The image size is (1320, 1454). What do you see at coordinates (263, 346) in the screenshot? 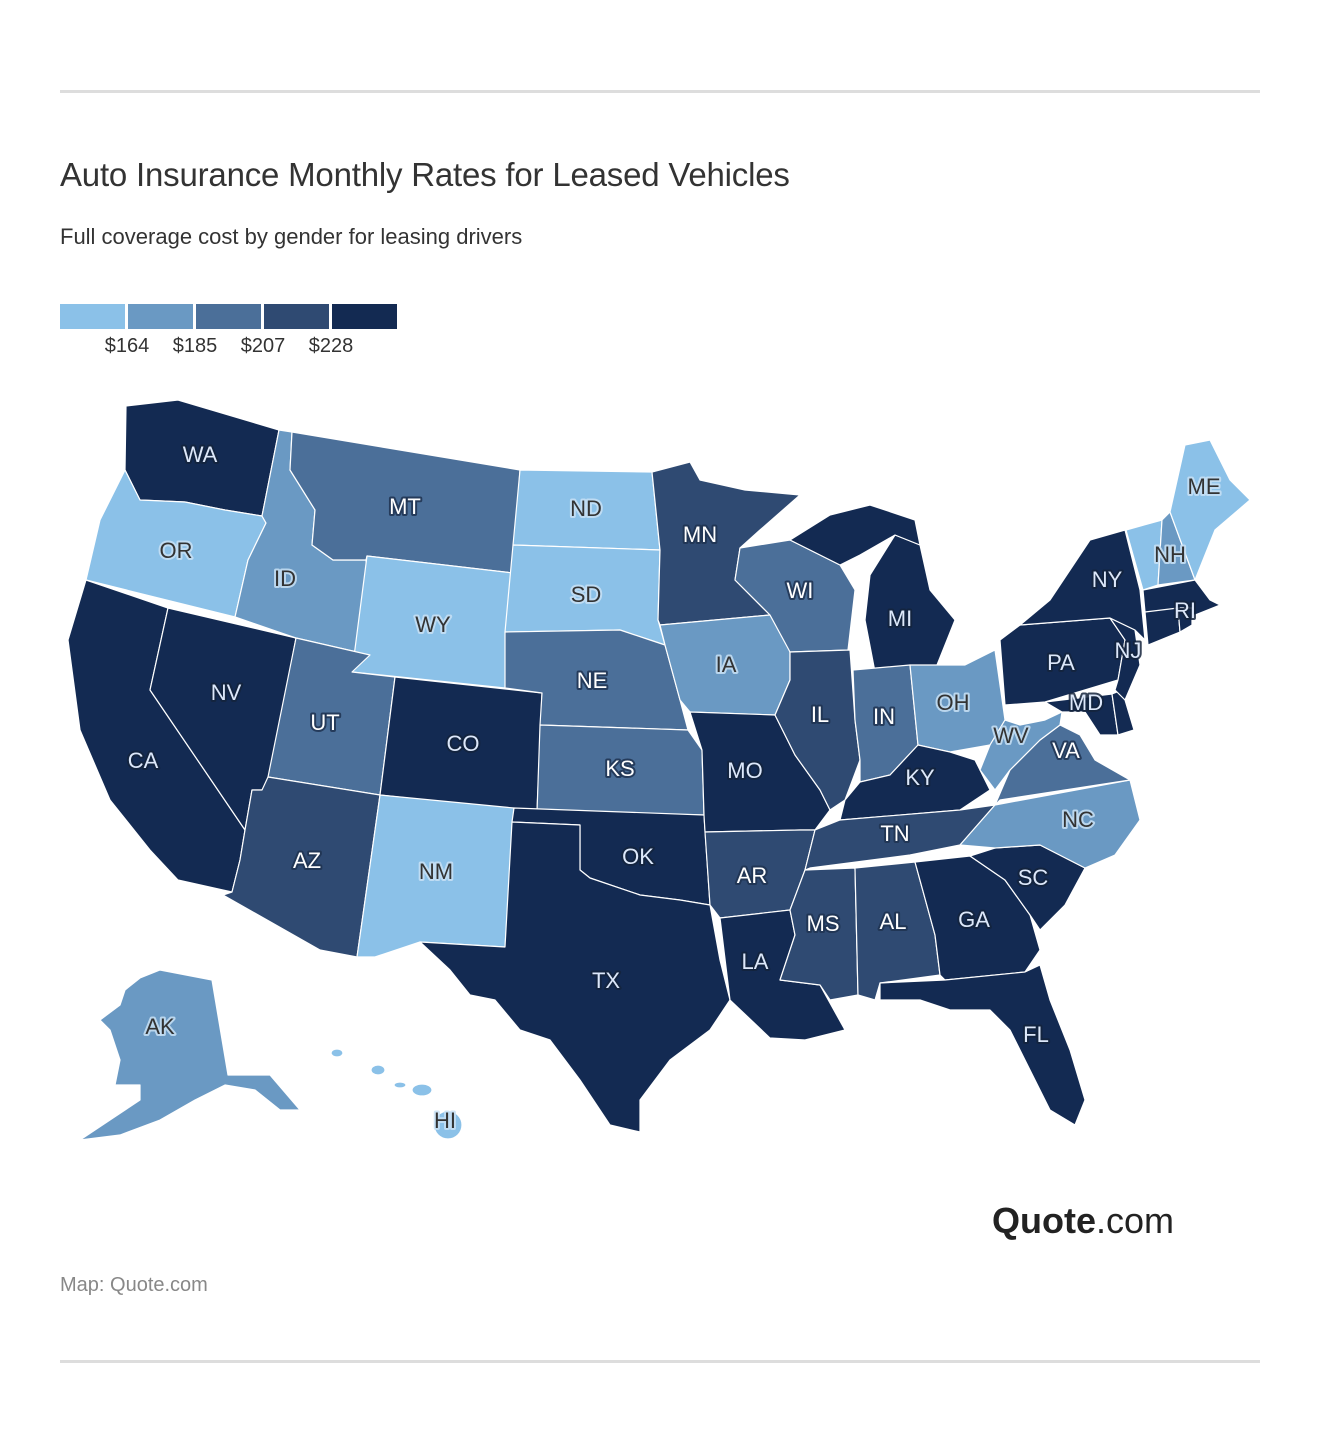
I see `legend-tick: $207` at bounding box center [263, 346].